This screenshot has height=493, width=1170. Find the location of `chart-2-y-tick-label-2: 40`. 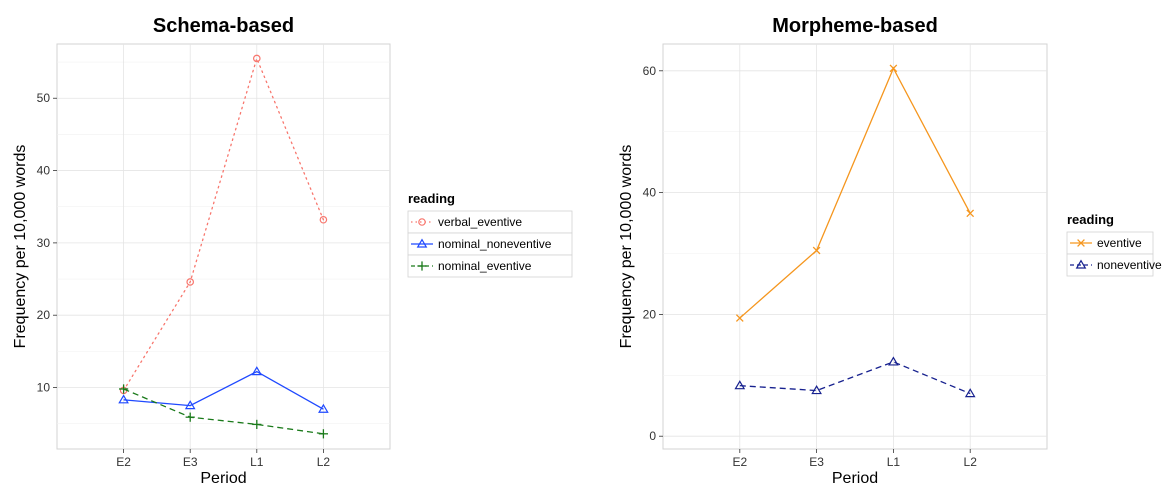

chart-2-y-tick-label-2: 40 is located at coordinates (650, 193).